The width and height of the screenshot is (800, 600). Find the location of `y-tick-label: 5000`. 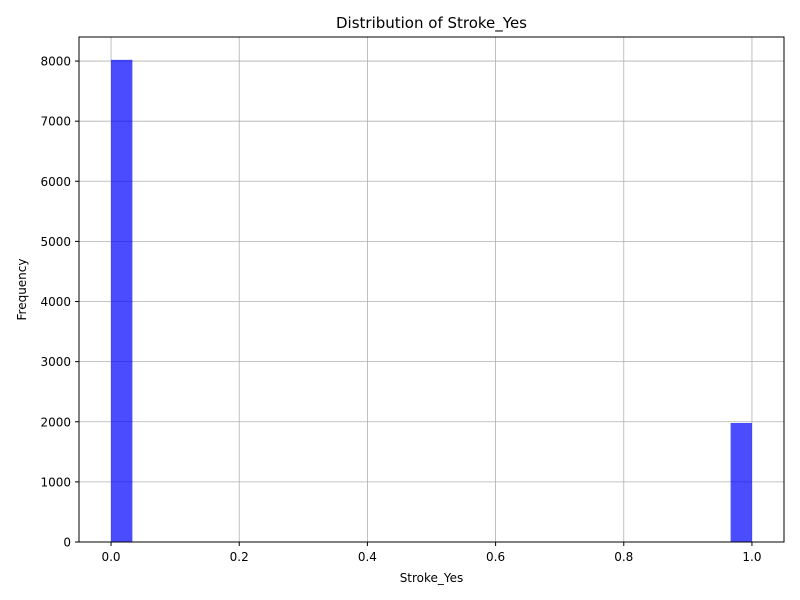

y-tick-label: 5000 is located at coordinates (55, 242).